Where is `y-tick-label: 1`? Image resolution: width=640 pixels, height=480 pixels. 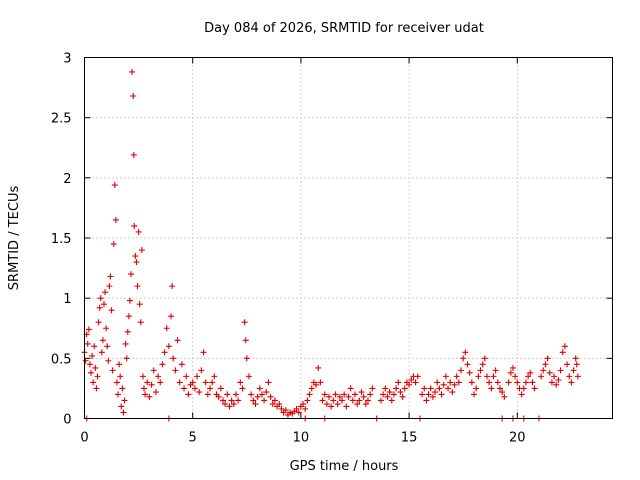 y-tick-label: 1 is located at coordinates (67, 299).